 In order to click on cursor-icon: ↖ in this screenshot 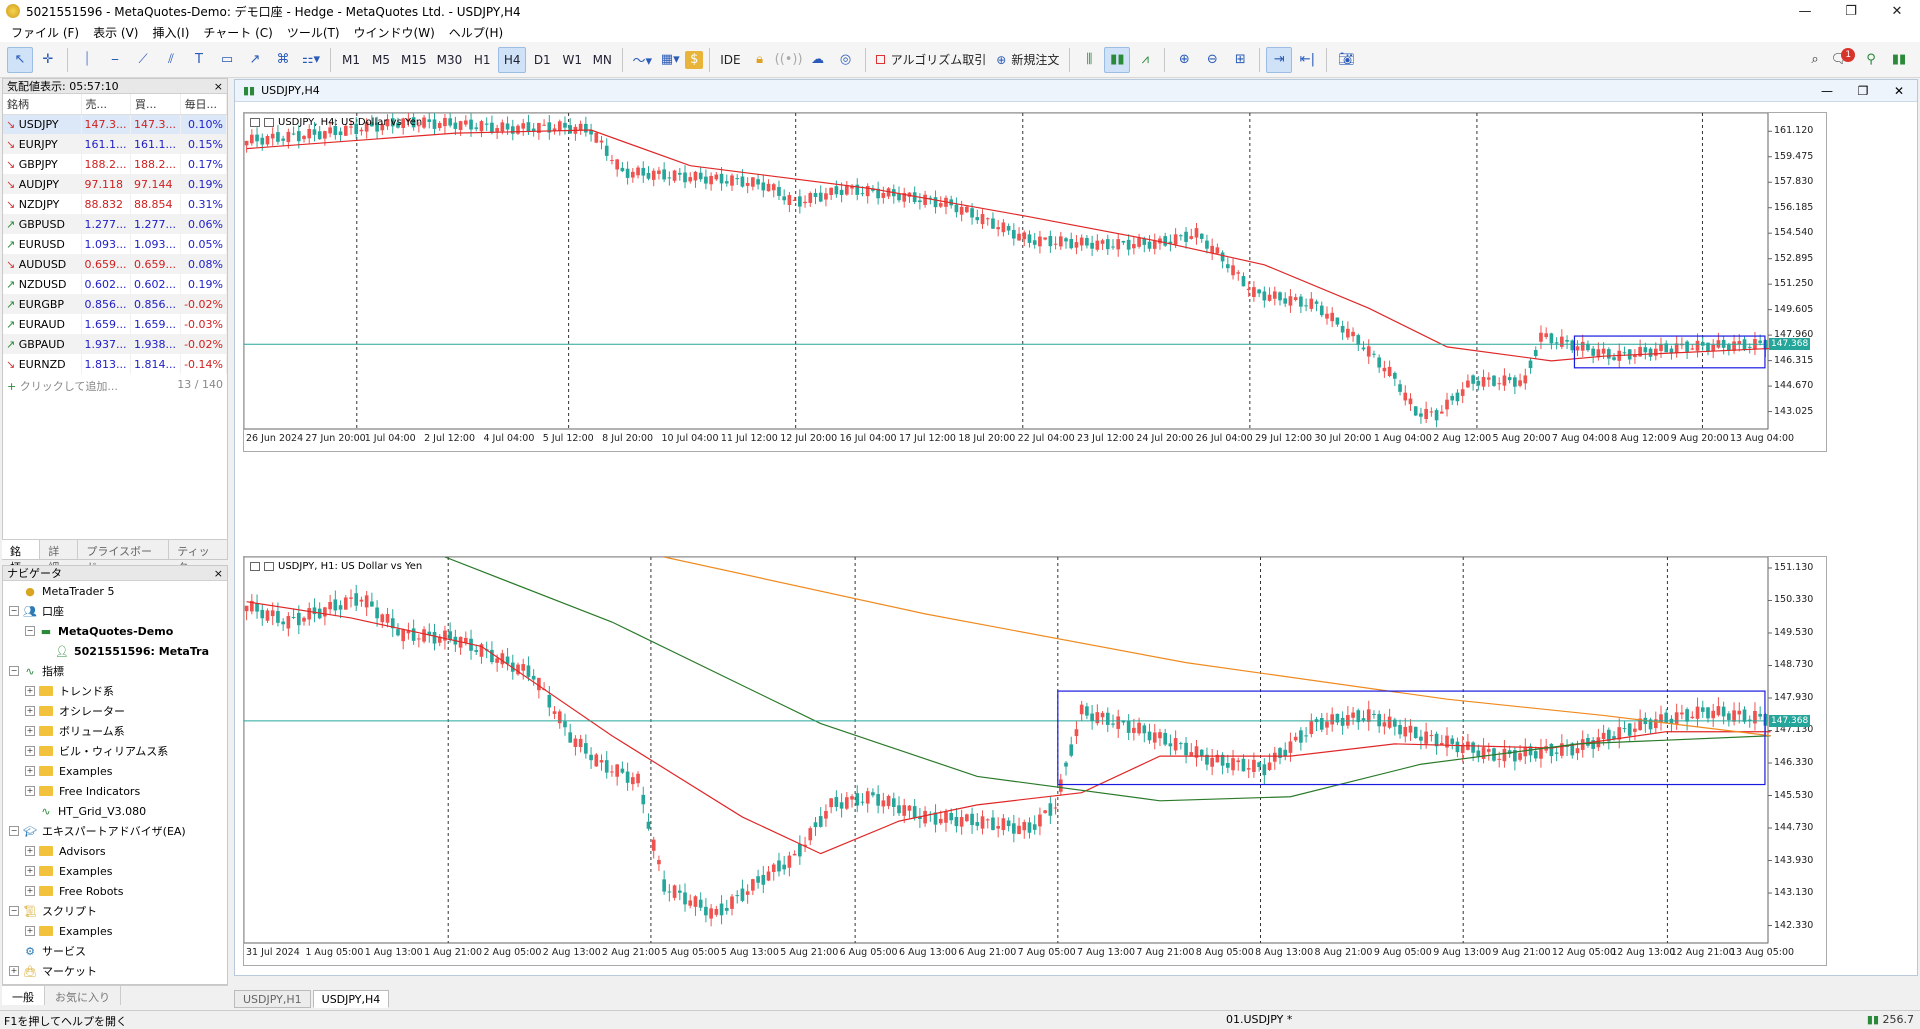, I will do `click(20, 59)`.